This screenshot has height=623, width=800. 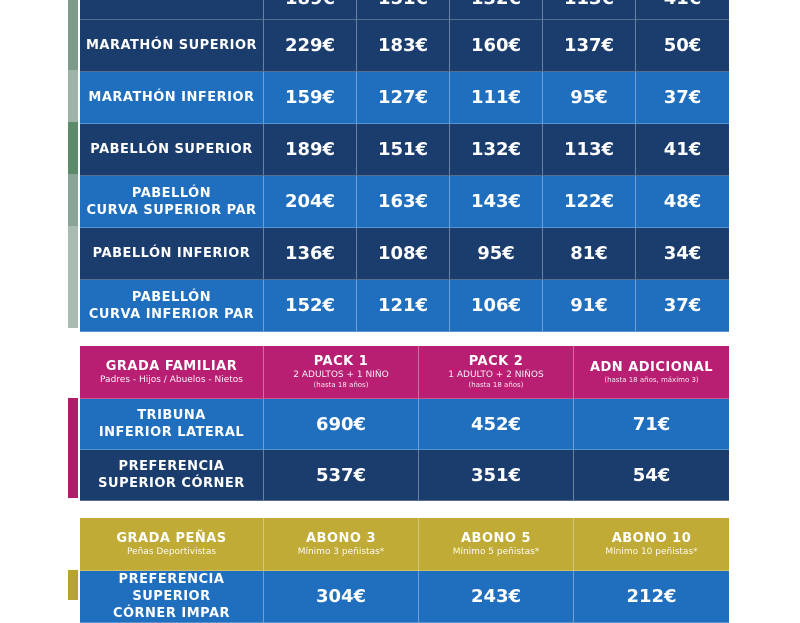 I want to click on extra-title: ADN ADICIONAL, so click(x=651, y=367).